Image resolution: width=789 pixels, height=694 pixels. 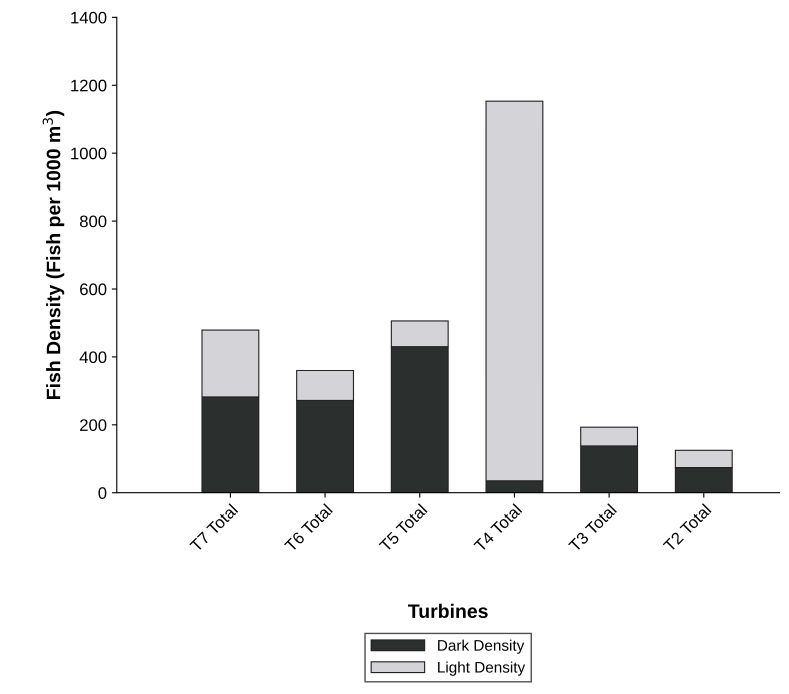 What do you see at coordinates (88, 18) in the screenshot?
I see `y-tick-label: 1400` at bounding box center [88, 18].